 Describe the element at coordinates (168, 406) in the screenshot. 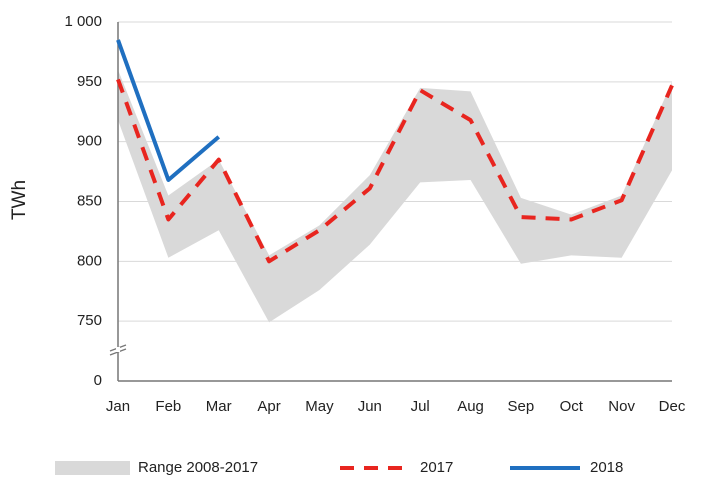

I see `x-tick-label: Feb` at that location.